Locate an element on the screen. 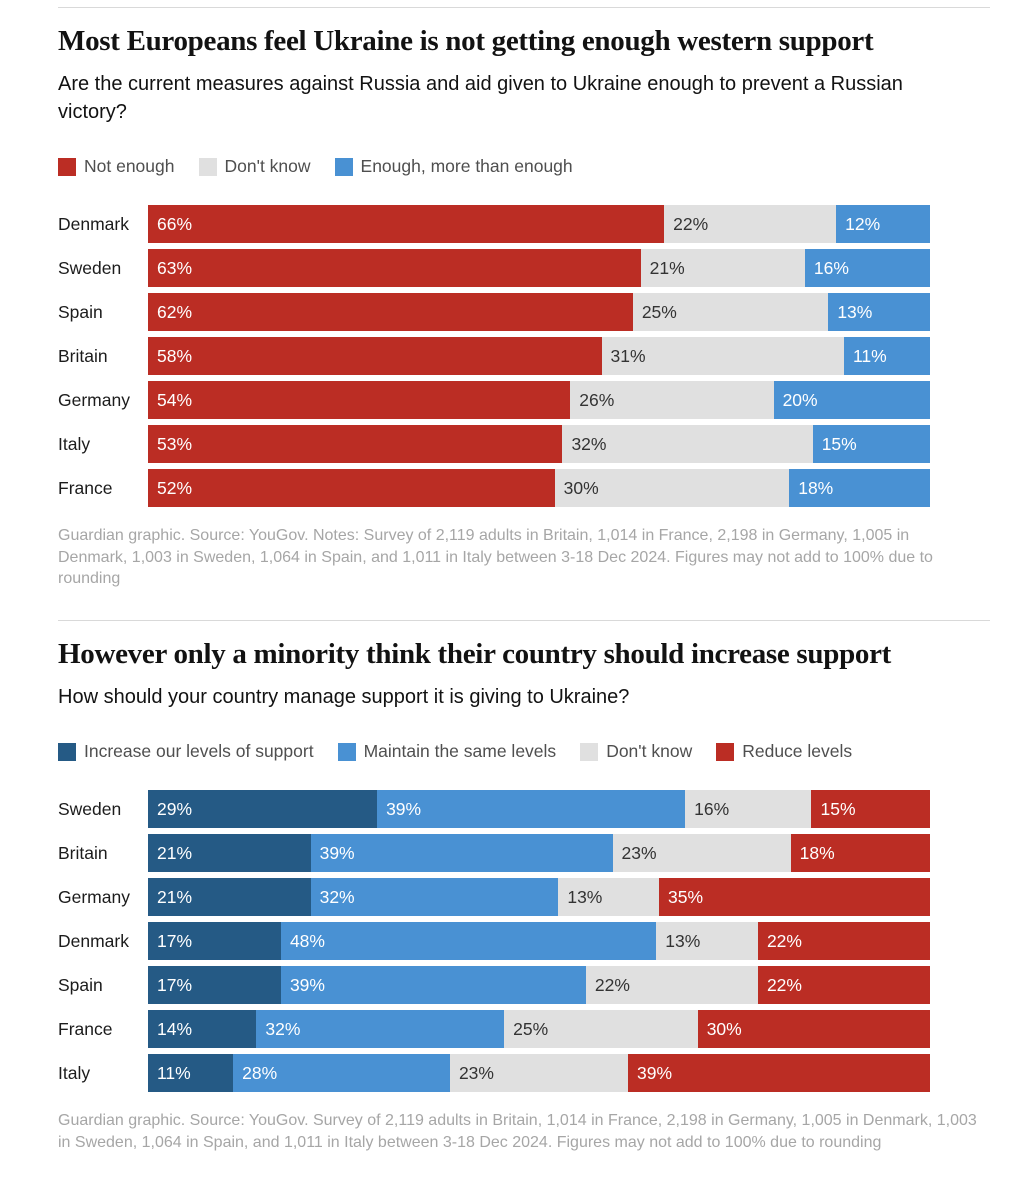  legend-label: Reduce levels is located at coordinates (797, 751).